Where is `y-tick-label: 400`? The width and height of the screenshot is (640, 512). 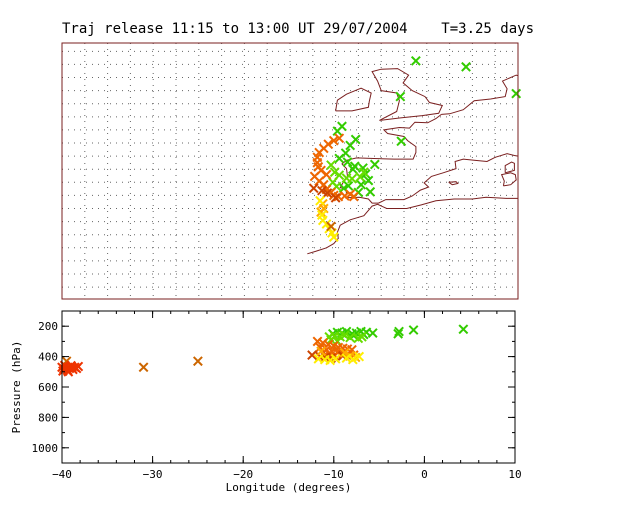 y-tick-label: 400 is located at coordinates (48, 357).